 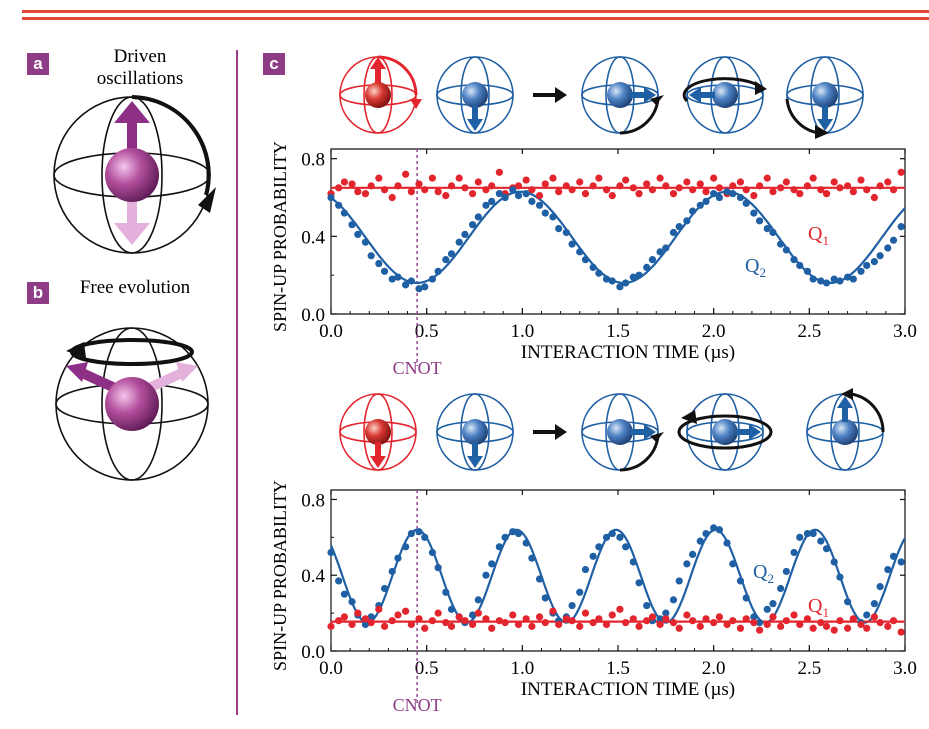 What do you see at coordinates (724, 95) in the screenshot?
I see `sphere-icon-q2-left` at bounding box center [724, 95].